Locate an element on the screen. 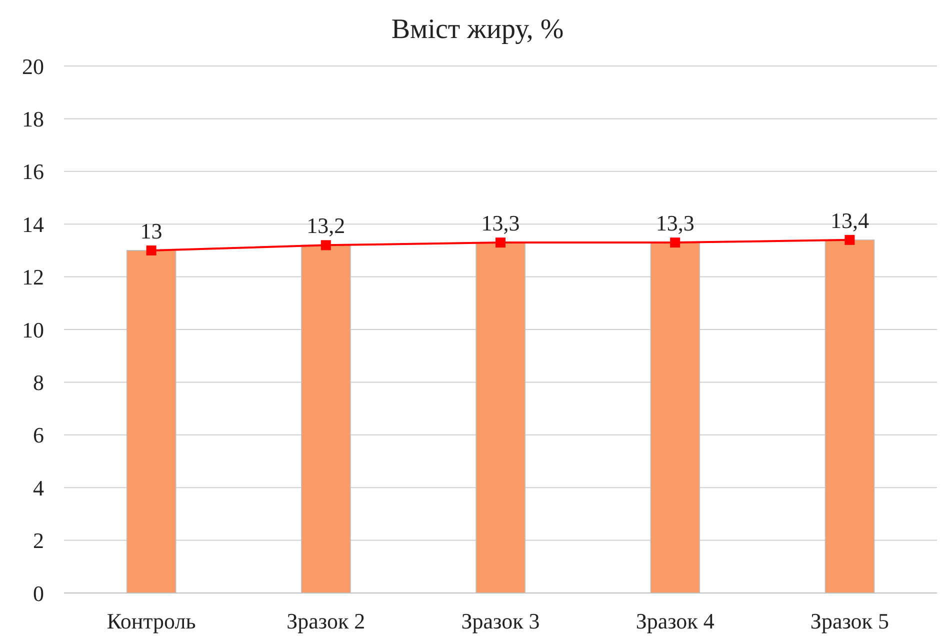 The height and width of the screenshot is (641, 947). x-tick-label: Зразок 4 is located at coordinates (675, 621).